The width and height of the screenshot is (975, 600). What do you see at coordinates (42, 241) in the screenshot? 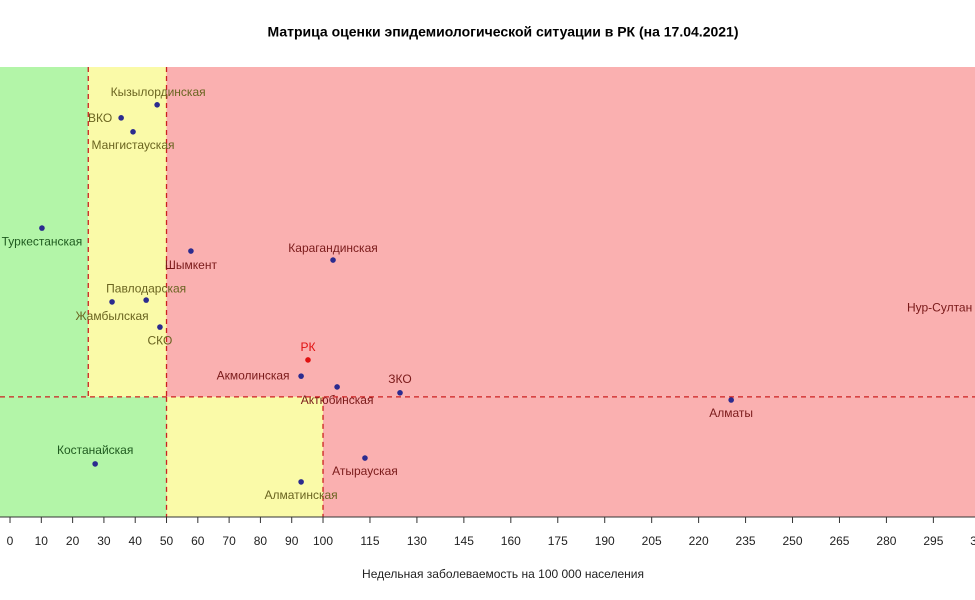
I see `point-label: Туркестанская` at bounding box center [42, 241].